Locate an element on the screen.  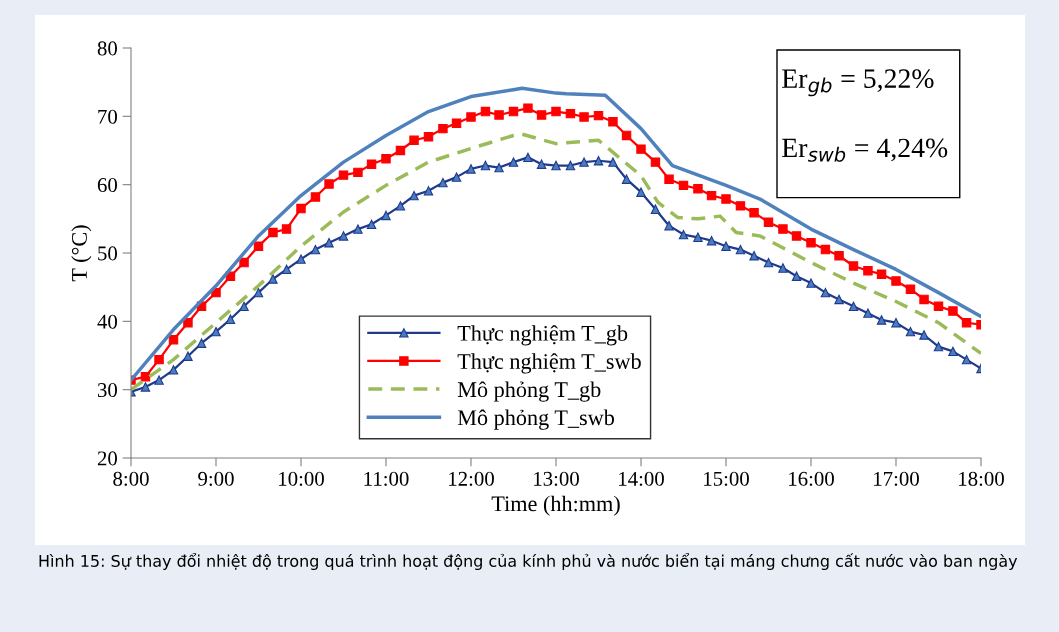
text: Hình 15: Sự thay đổi nhiệt độ trong quá trình hoạt động của kính phủ và nước biển tại máng chưng cất nước vào ban ngày is located at coordinates (528, 562).